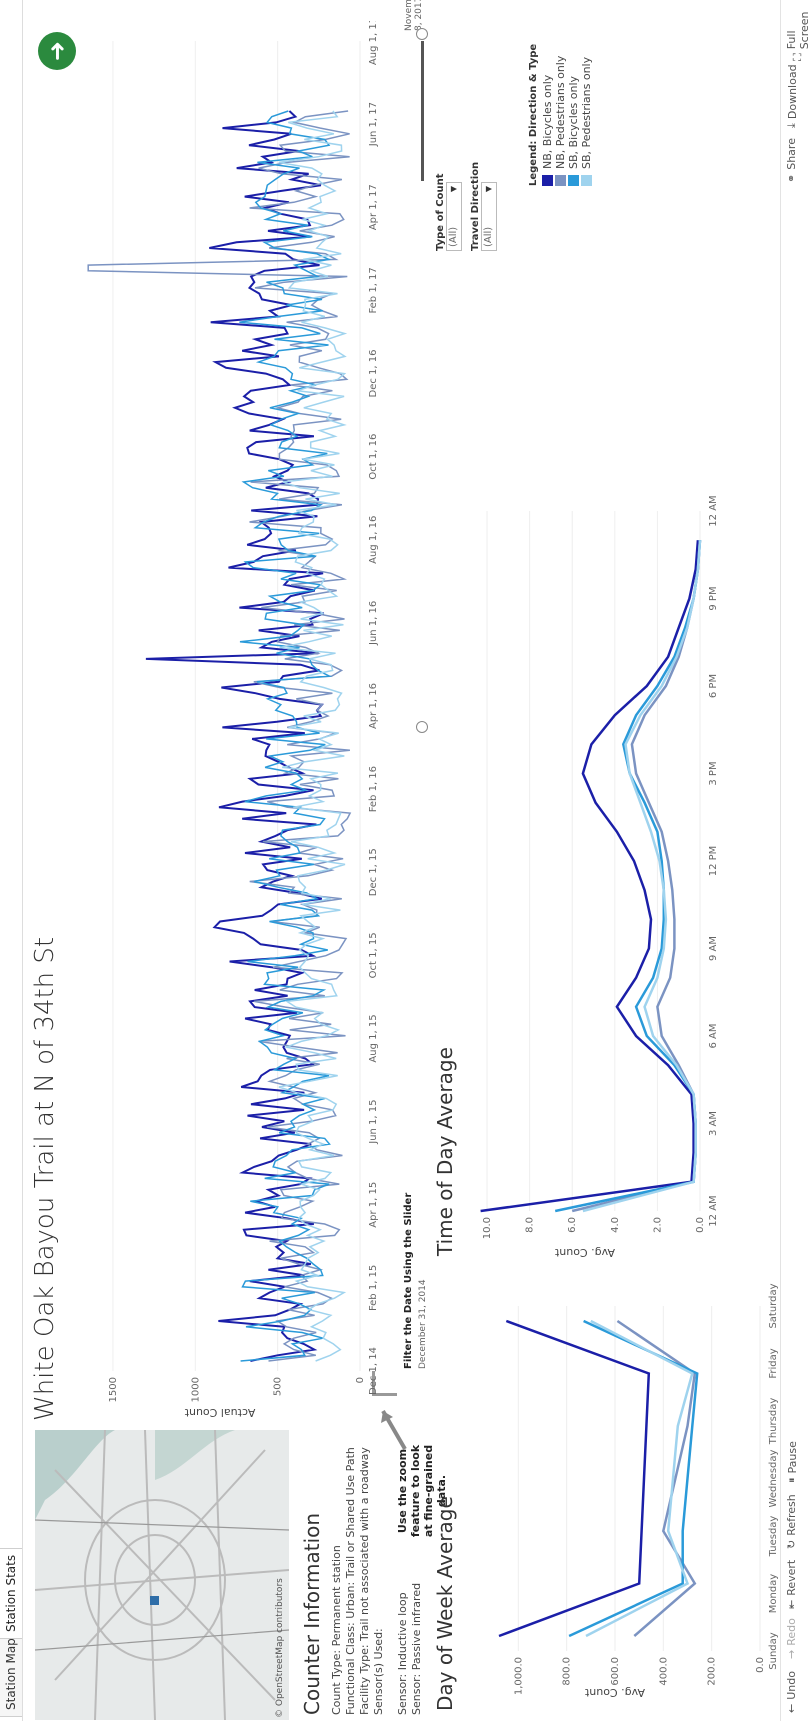  Describe the element at coordinates (773, 1422) in the screenshot. I see `x-tick-label: Thursday` at that location.